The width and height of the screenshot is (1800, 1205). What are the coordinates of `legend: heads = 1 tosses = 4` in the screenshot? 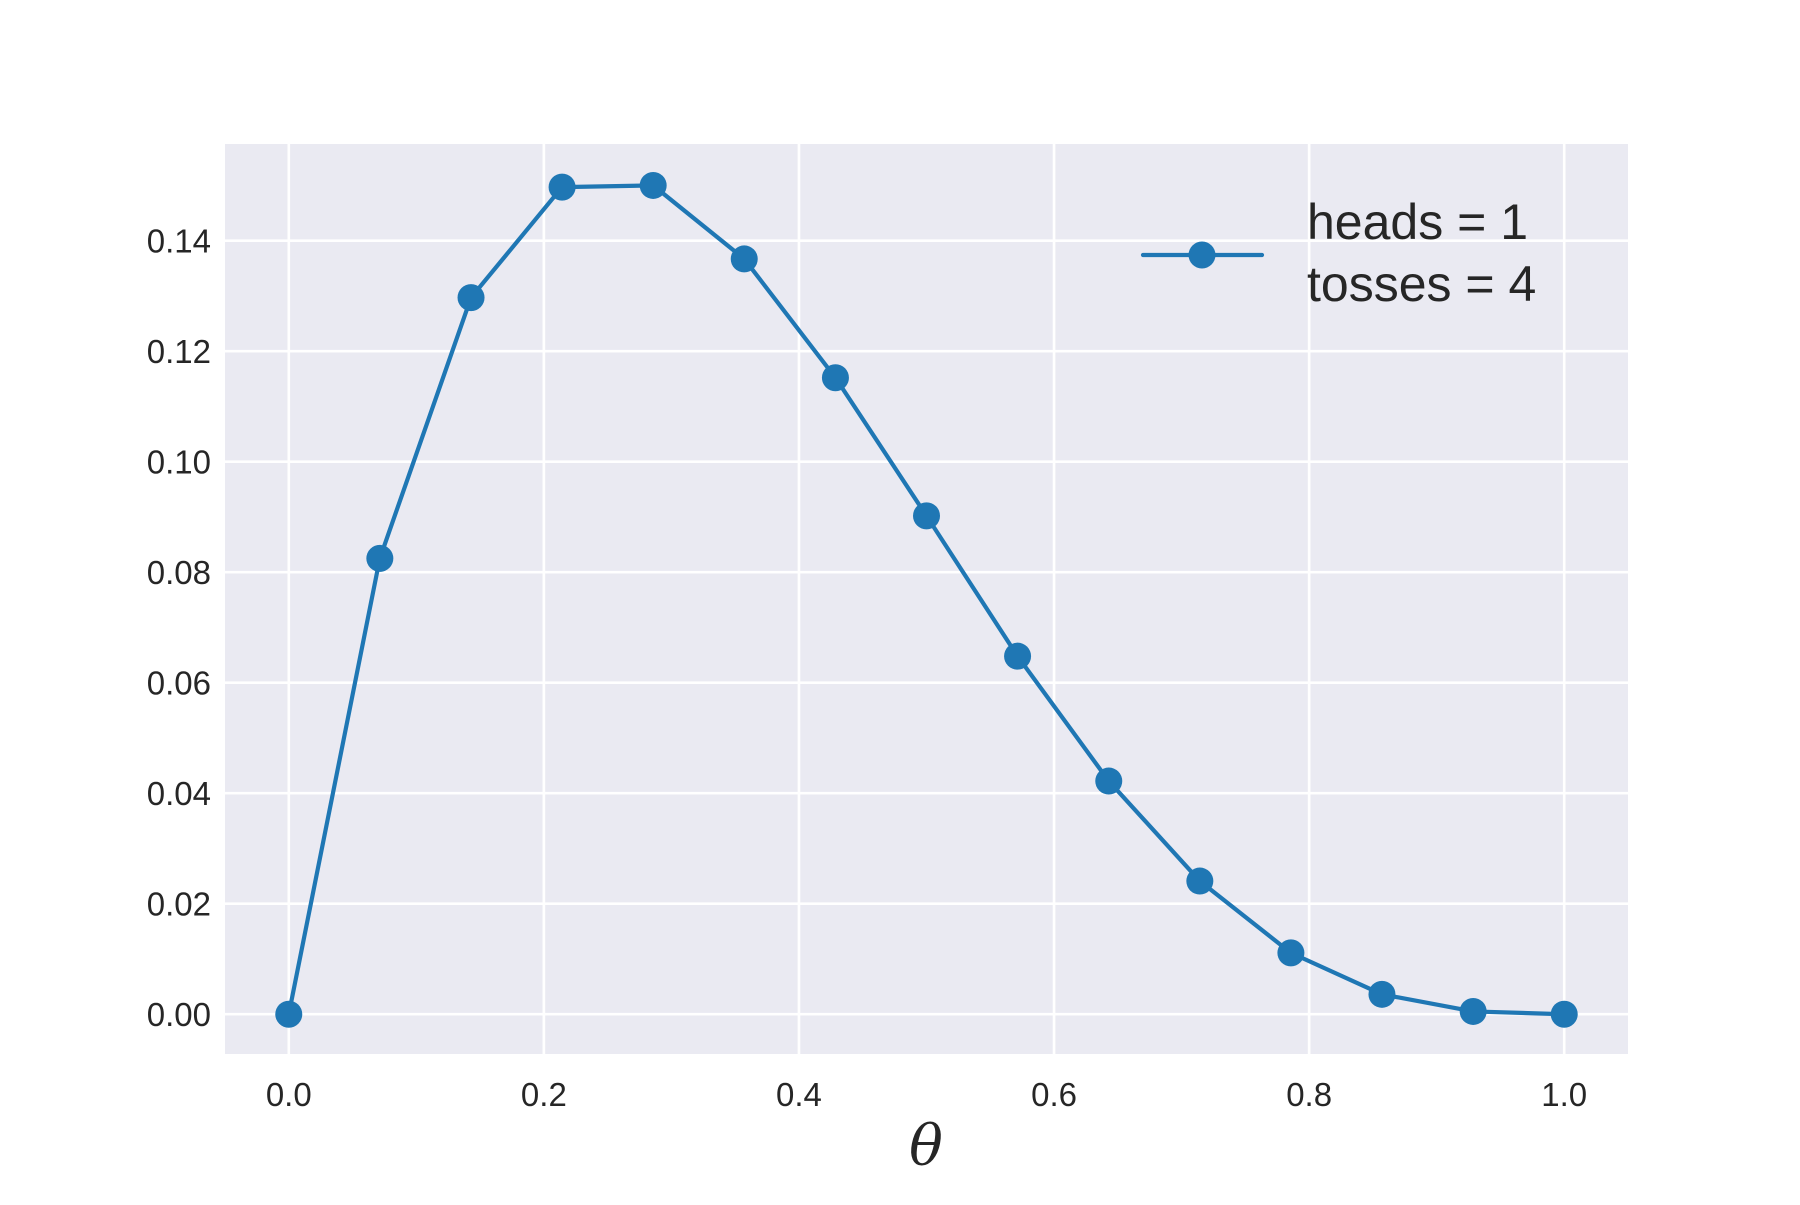 It's located at (1338, 253).